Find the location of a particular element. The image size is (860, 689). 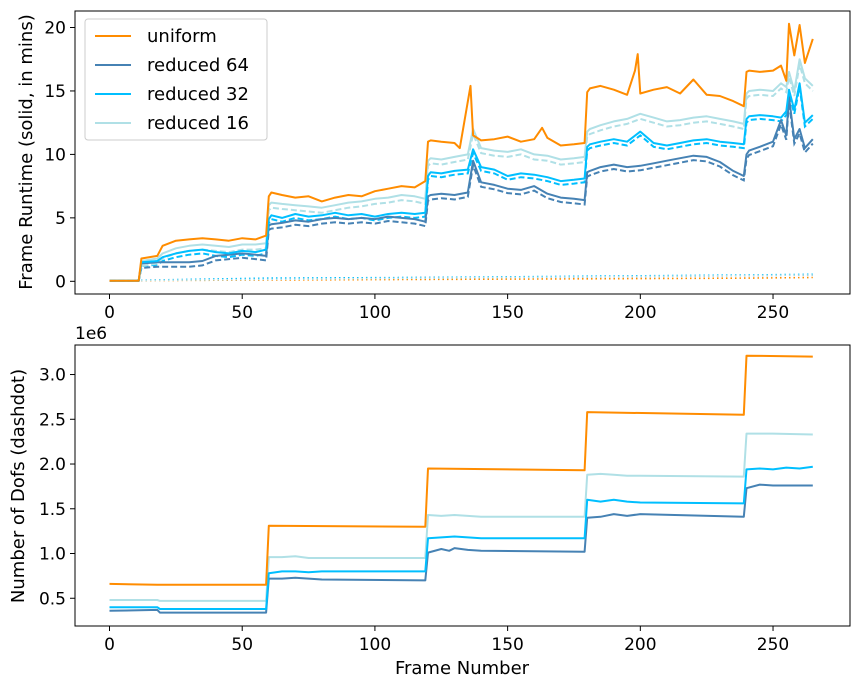

top-y-axis-label: Frame Runtime (solid, in mins) is located at coordinates (26, 151).